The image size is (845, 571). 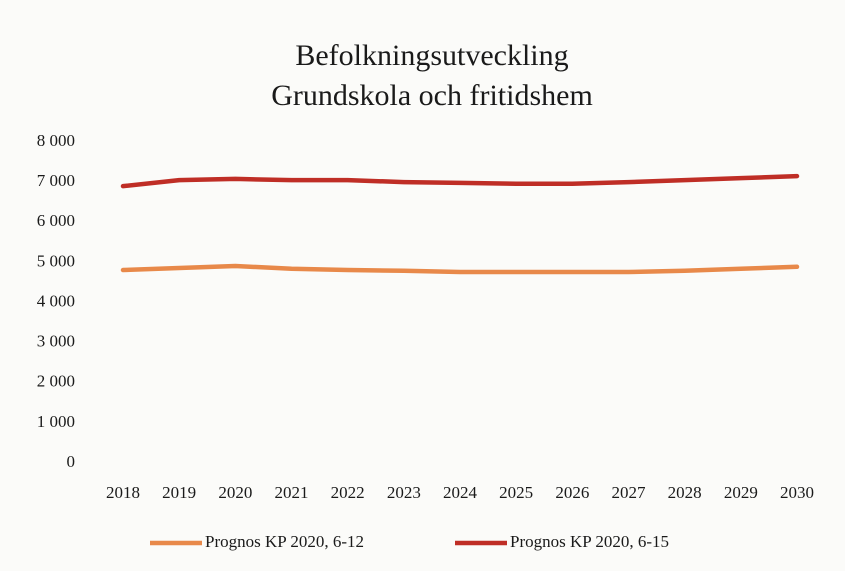 I want to click on y-tick-label: 6 000, so click(x=56, y=220).